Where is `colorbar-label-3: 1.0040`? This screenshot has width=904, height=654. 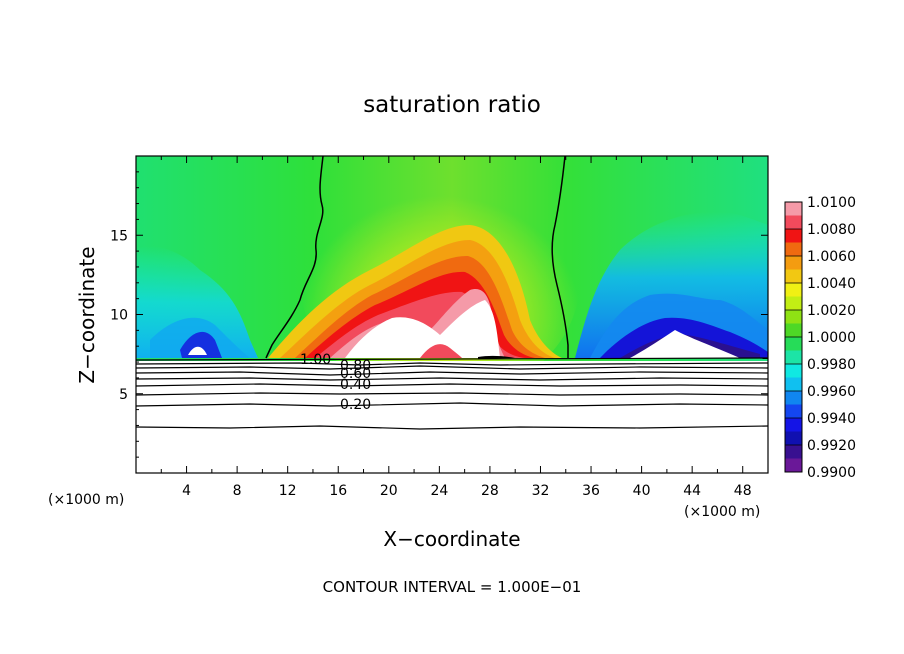
colorbar-label-3: 1.0040 is located at coordinates (831, 284).